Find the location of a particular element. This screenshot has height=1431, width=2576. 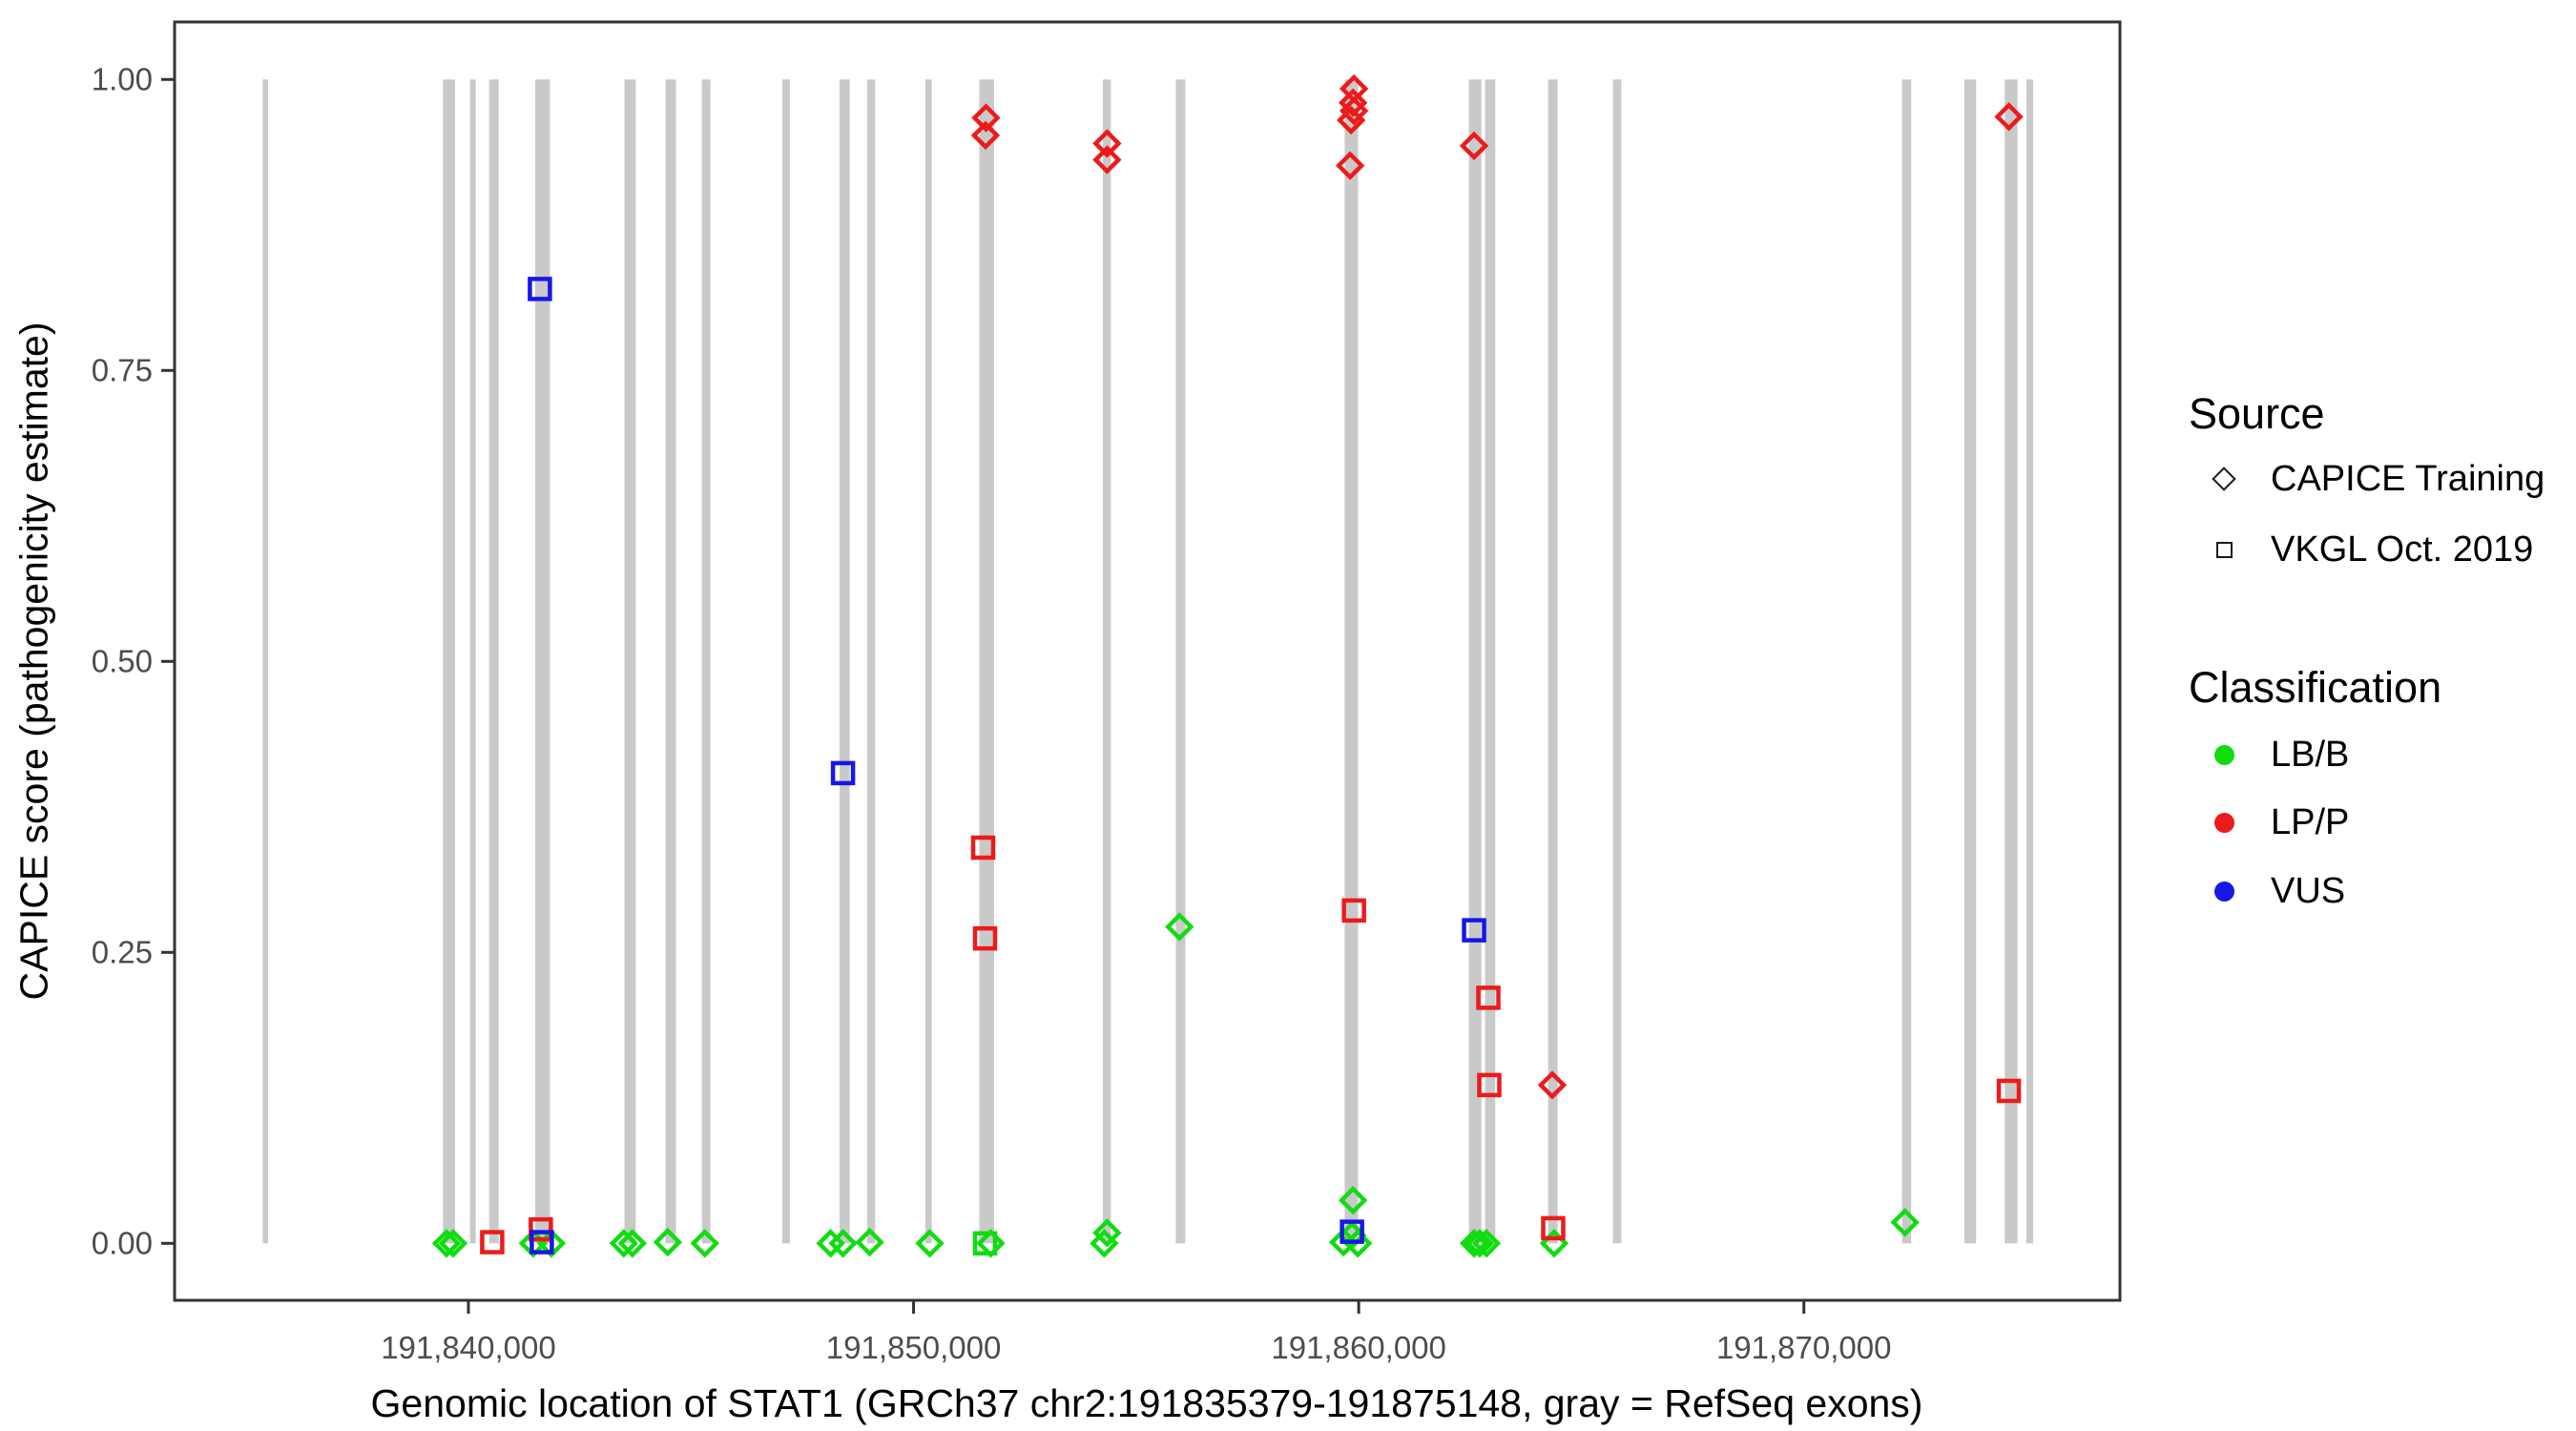

legend-classification-title: Classification is located at coordinates (2315, 687).